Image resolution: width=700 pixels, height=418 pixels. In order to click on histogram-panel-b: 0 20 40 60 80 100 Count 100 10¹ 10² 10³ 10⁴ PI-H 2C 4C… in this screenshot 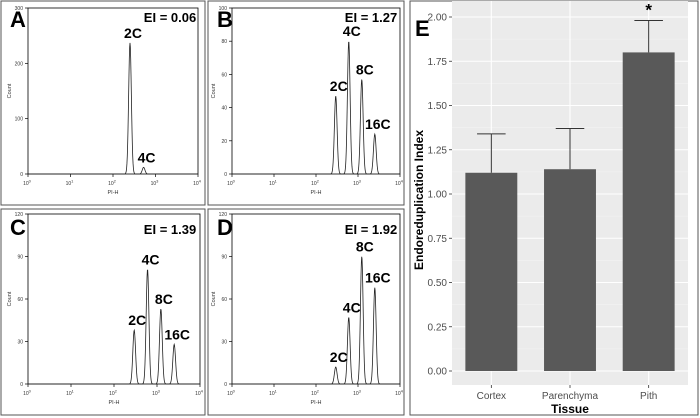, I will do `click(306, 103)`.